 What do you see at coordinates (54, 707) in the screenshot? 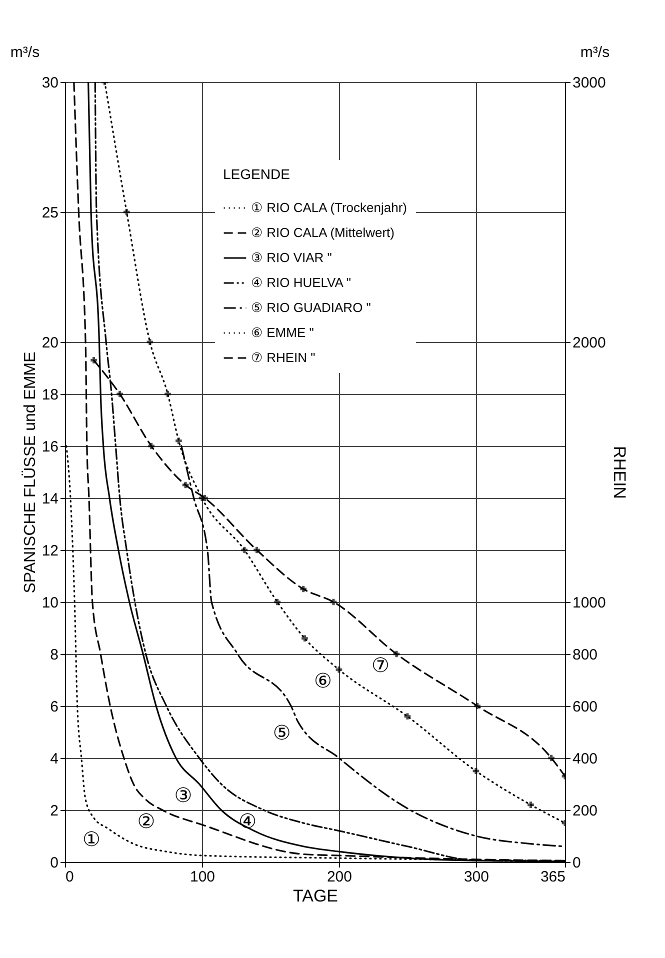
I see `y-tick-label: 6` at bounding box center [54, 707].